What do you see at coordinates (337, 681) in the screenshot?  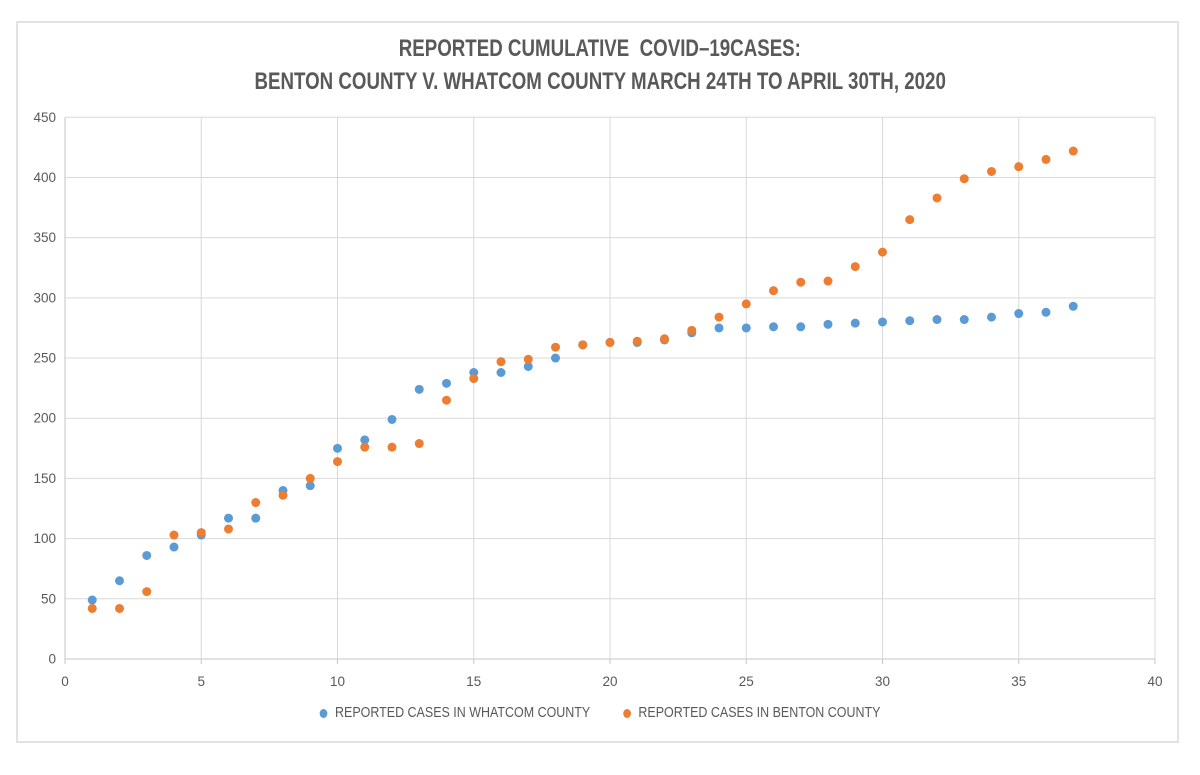 I see `x-tick-label: 10` at bounding box center [337, 681].